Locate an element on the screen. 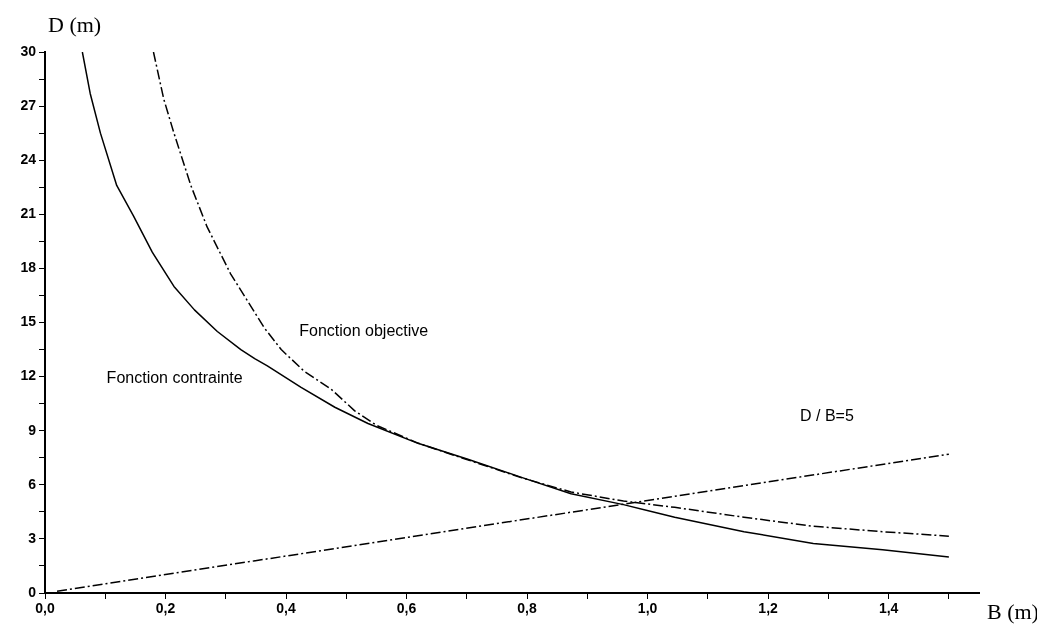  x-tick-label: 0,4 is located at coordinates (286, 608).